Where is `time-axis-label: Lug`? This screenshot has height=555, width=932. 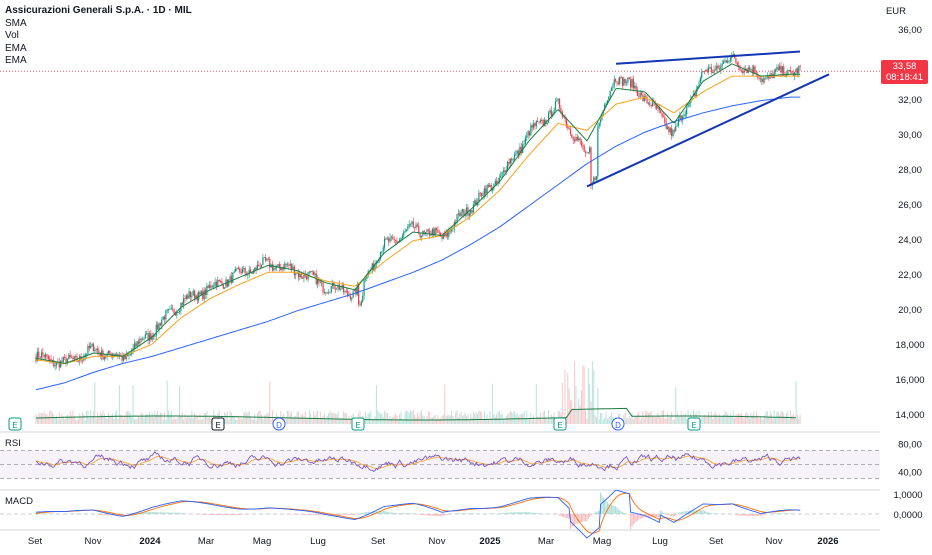
time-axis-label: Lug is located at coordinates (318, 541).